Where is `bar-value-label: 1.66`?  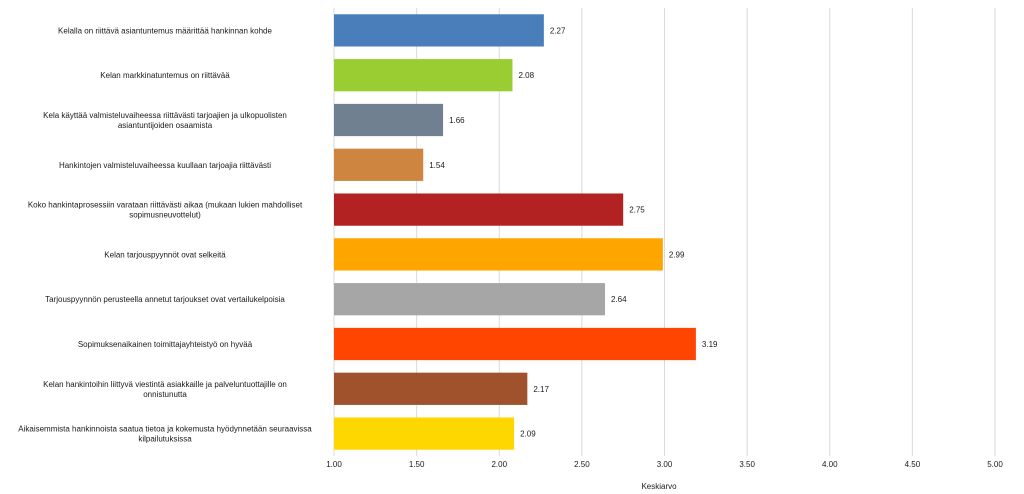 bar-value-label: 1.66 is located at coordinates (457, 120).